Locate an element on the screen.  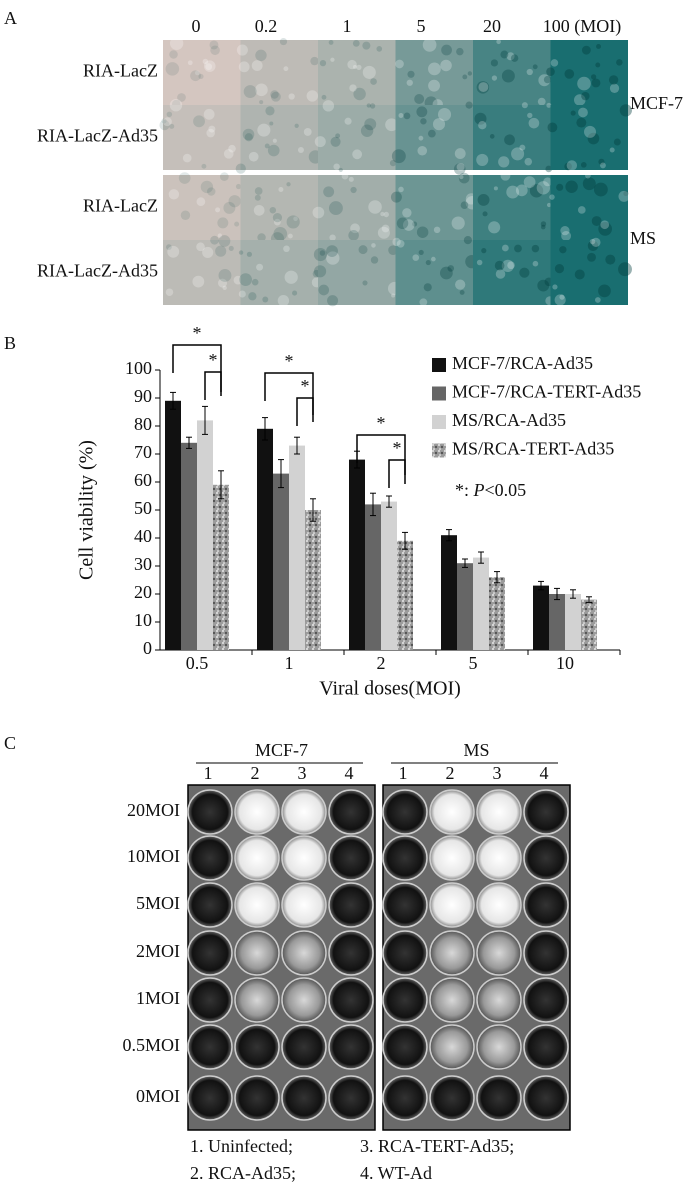
legend-item: 3. RCA-TERT-Ad35; is located at coordinates (437, 1146).